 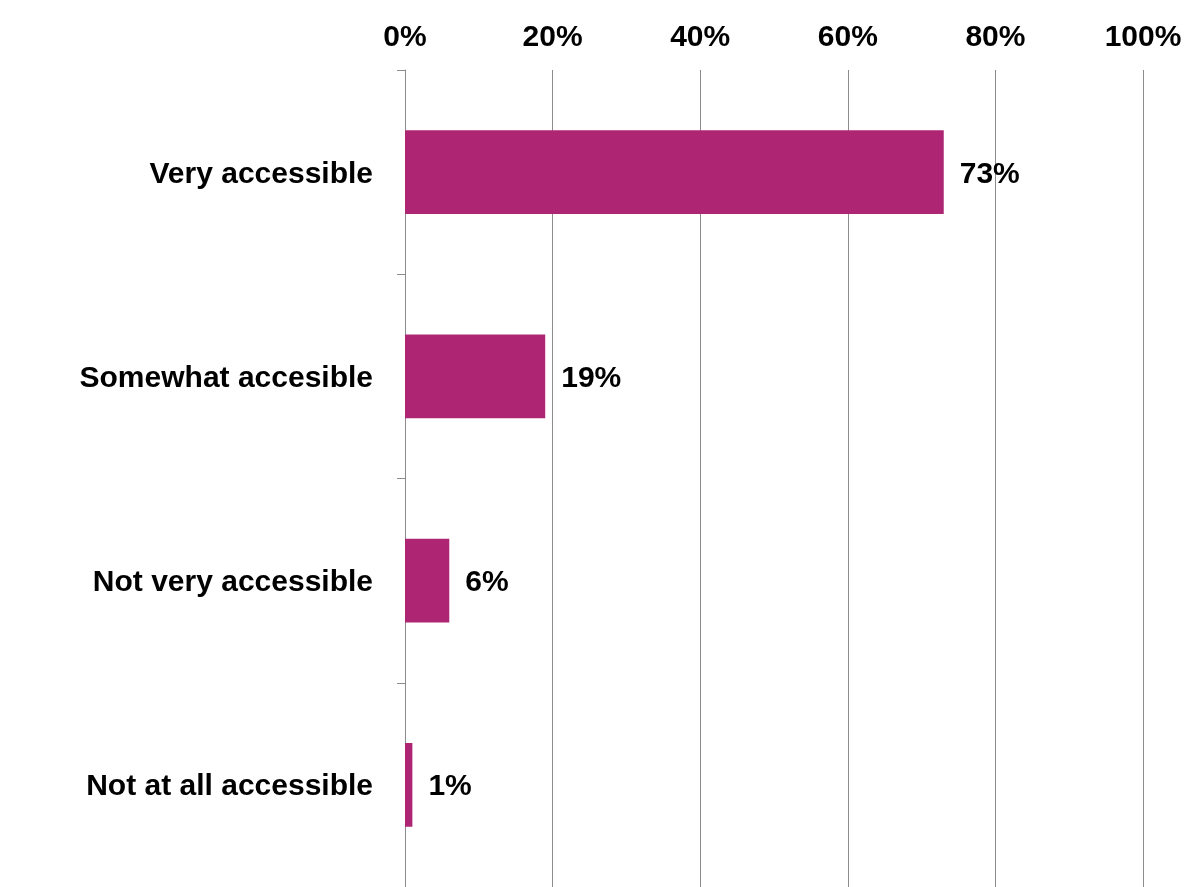 What do you see at coordinates (405, 35) in the screenshot?
I see `x-tick-label: 0%` at bounding box center [405, 35].